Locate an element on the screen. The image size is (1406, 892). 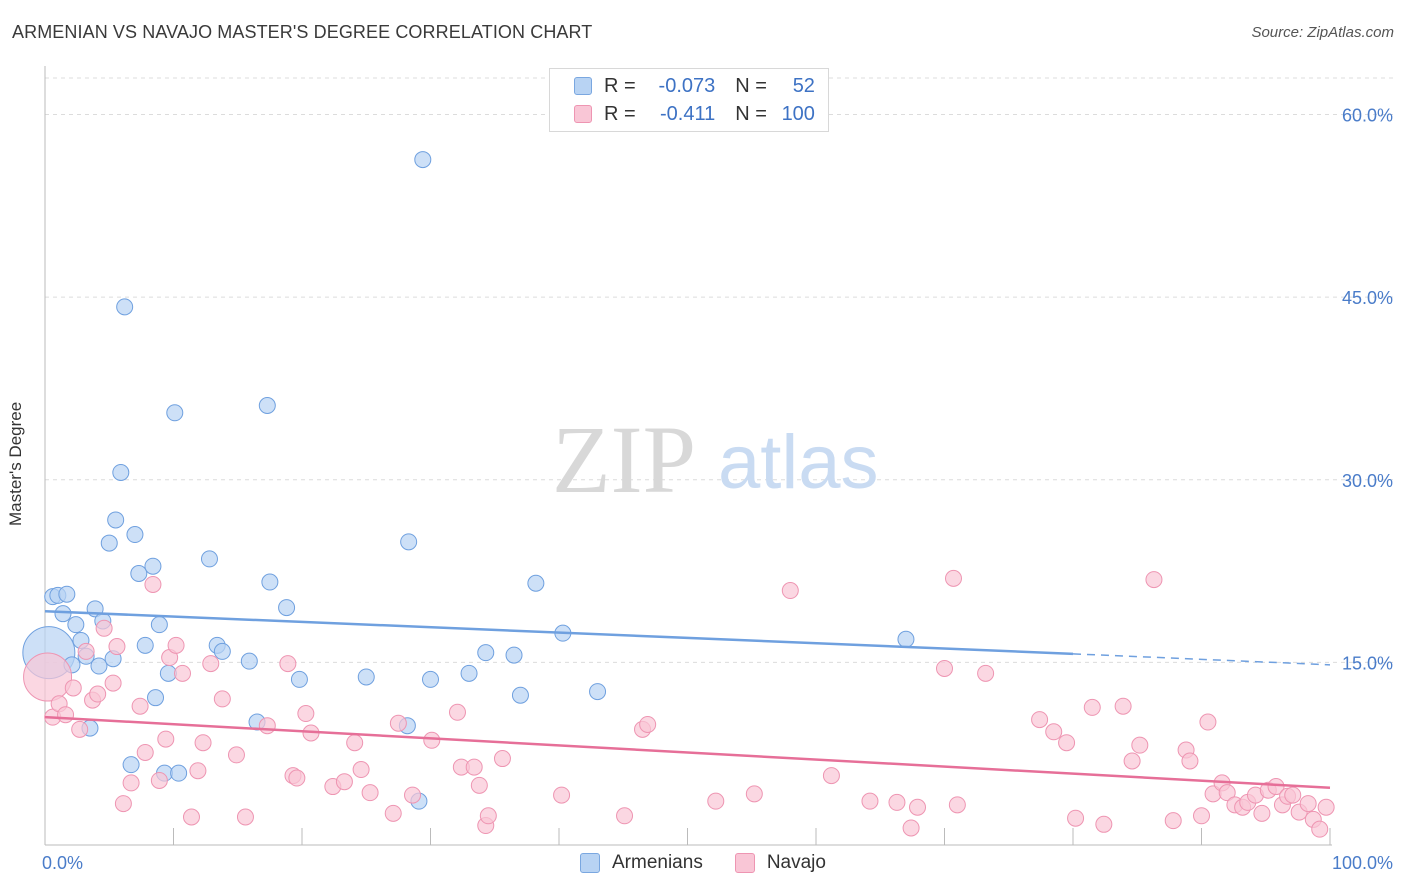
legend-n-label: N = is located at coordinates (751, 113).